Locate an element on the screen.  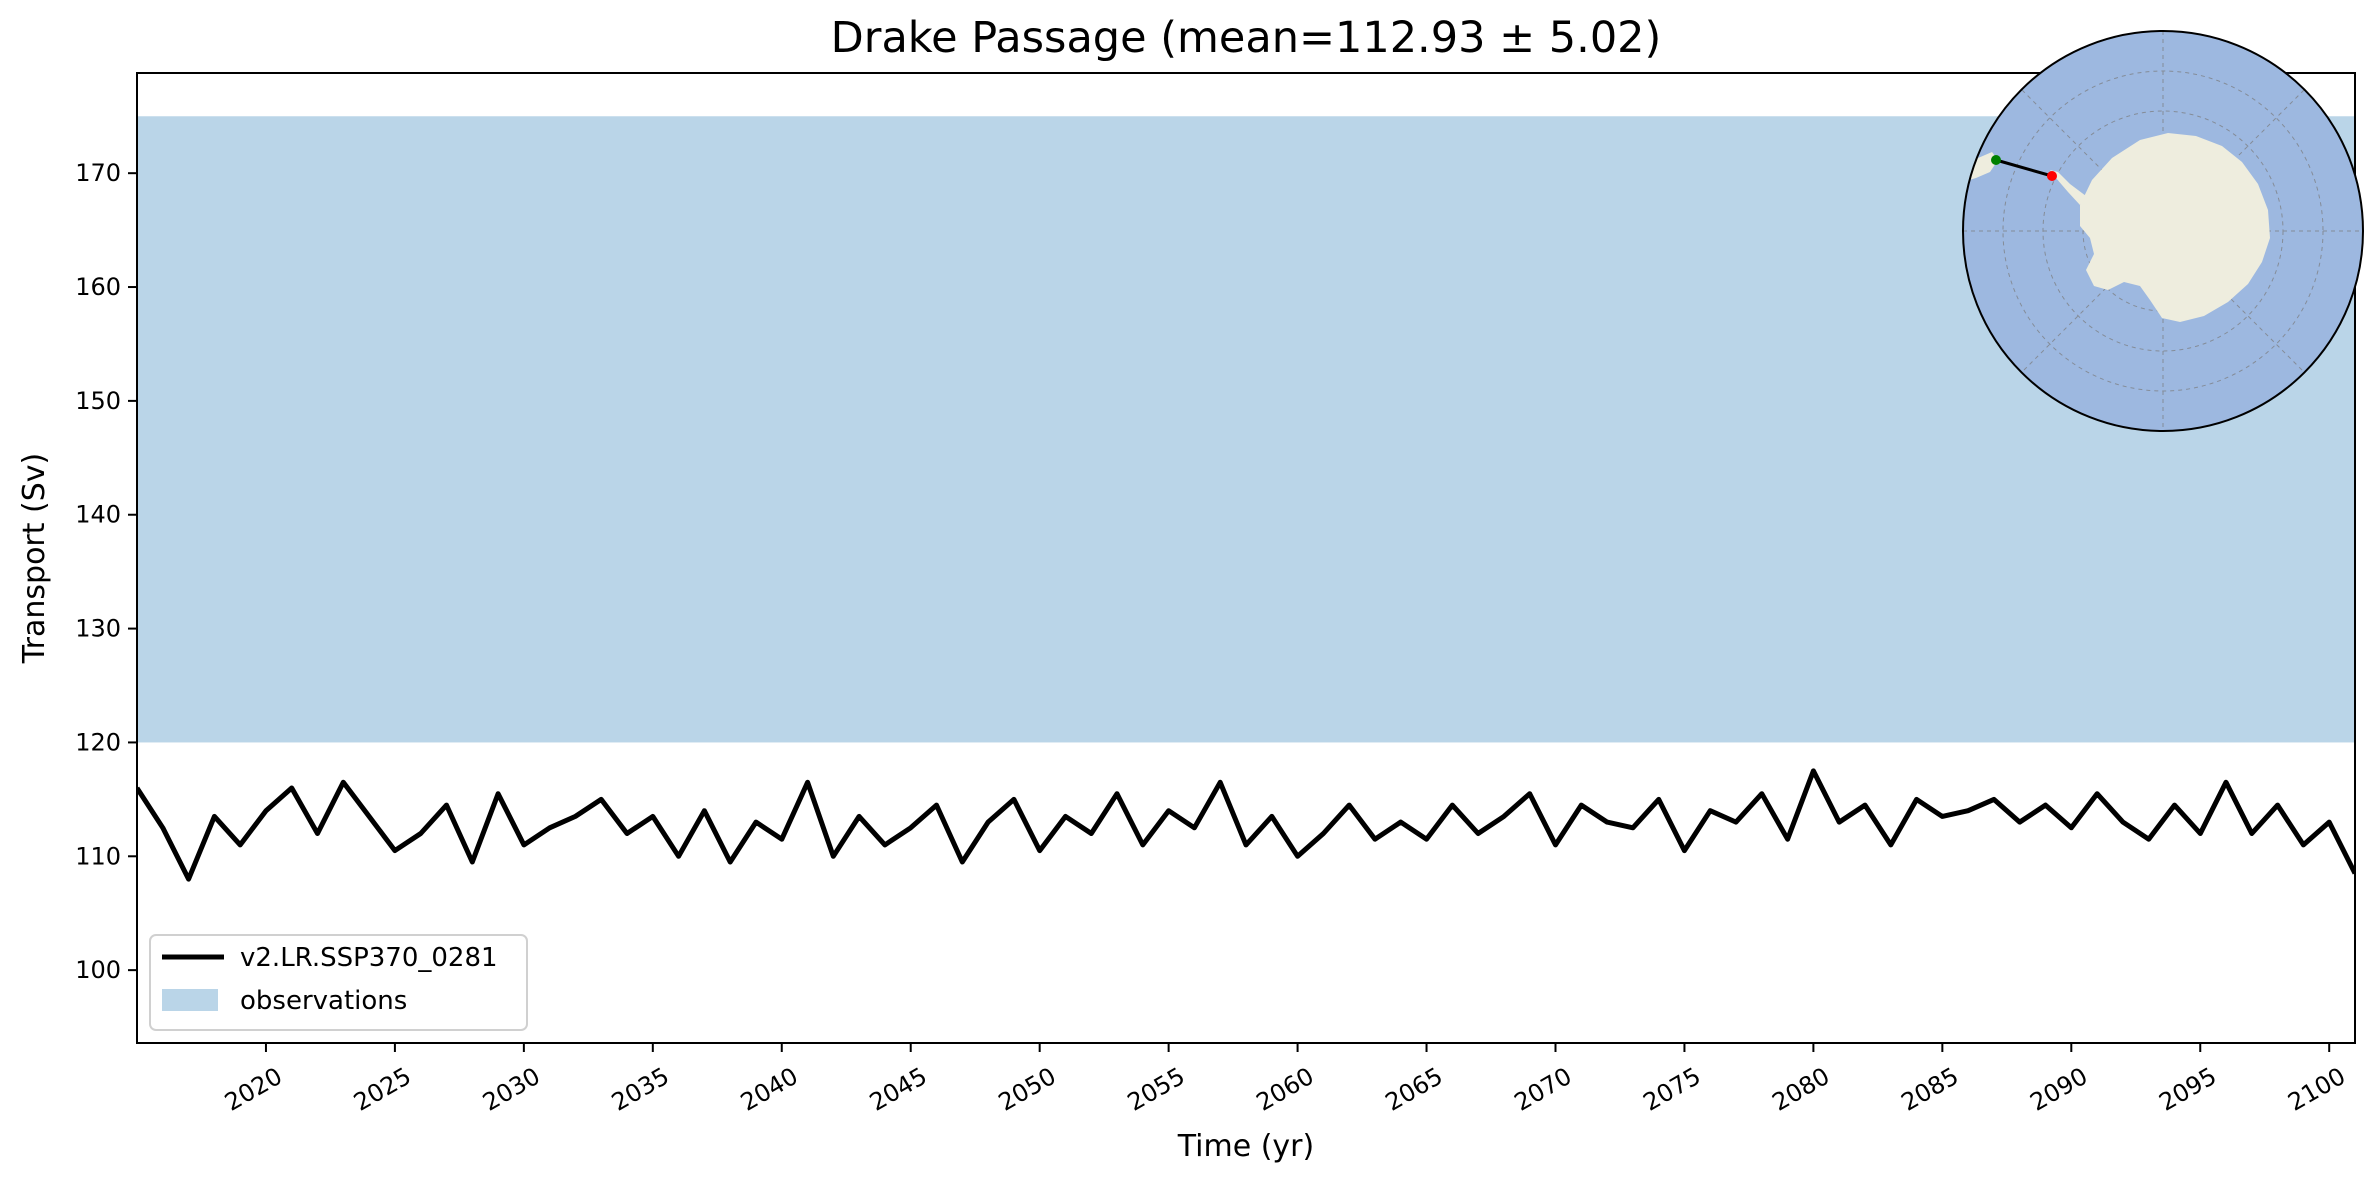
transect-end-marker is located at coordinates (2052, 176).